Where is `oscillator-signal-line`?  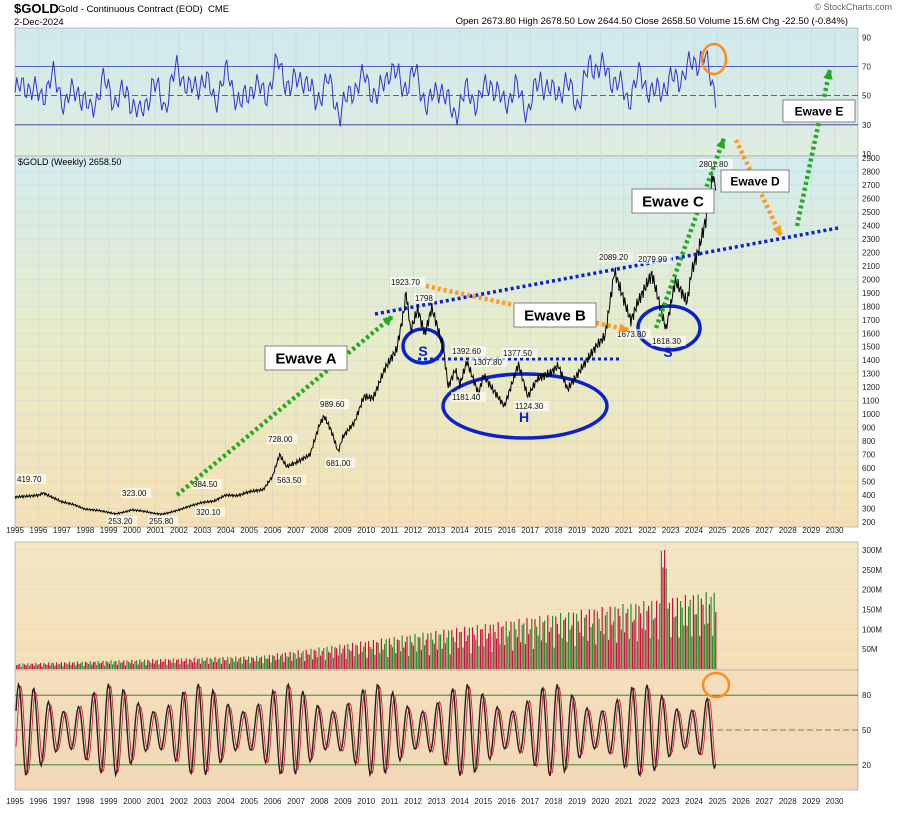 oscillator-signal-line is located at coordinates (365, 730).